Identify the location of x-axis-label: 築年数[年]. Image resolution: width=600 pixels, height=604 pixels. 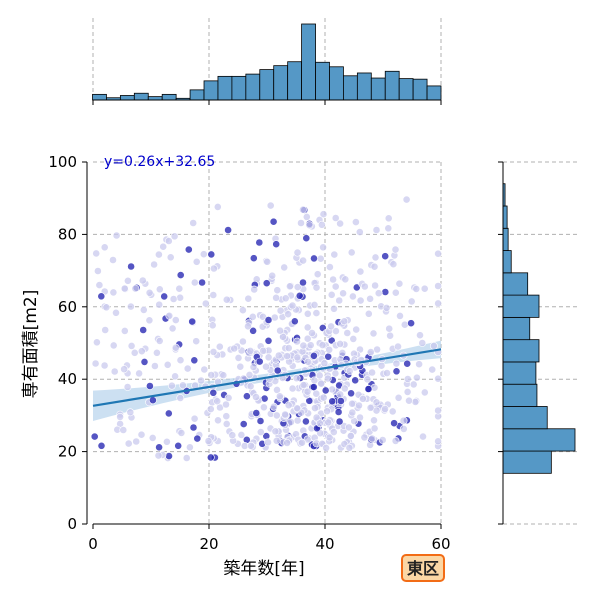
(263, 569).